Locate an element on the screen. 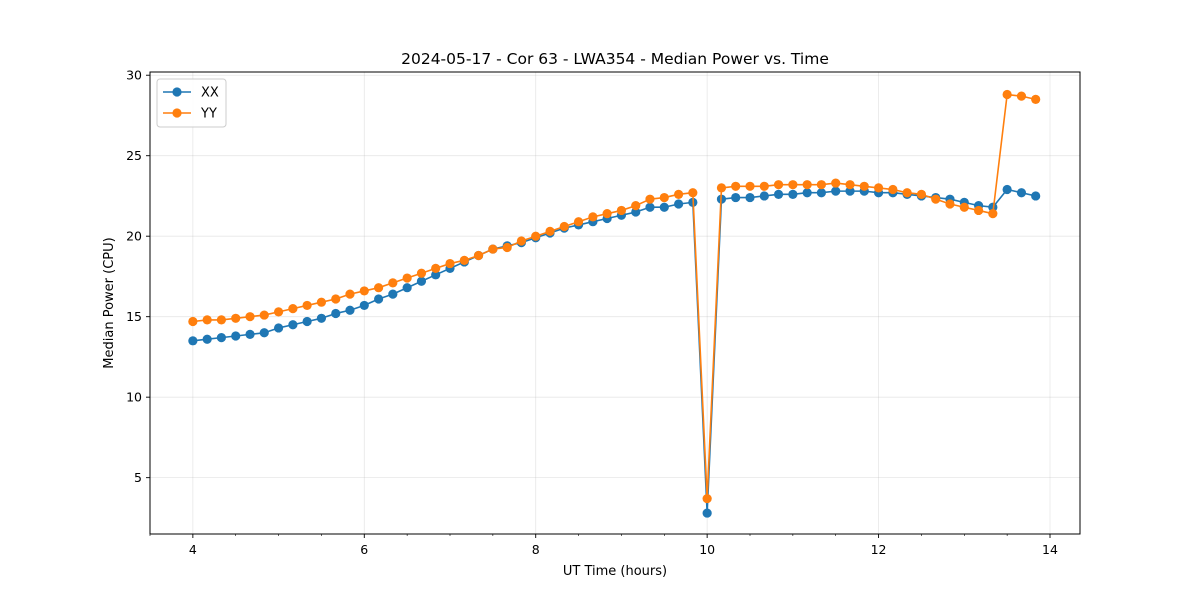  x-axis-label: UT Time (hours) is located at coordinates (615, 571).